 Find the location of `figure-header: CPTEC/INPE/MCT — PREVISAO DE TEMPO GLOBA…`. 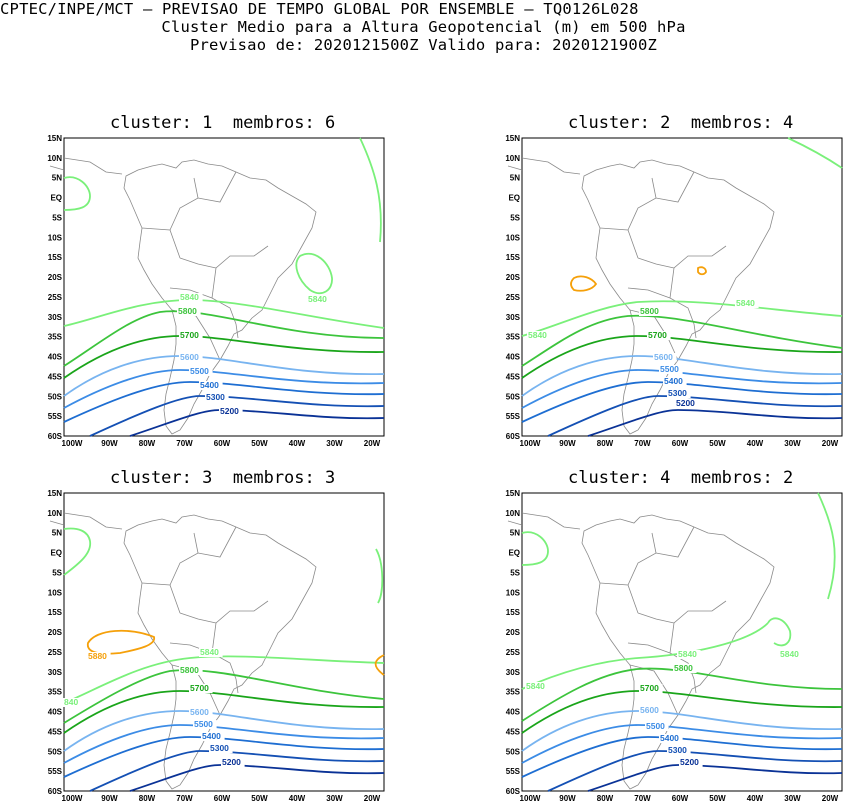

figure-header: CPTEC/INPE/MCT — PREVISAO DE TEMPO GLOBA… is located at coordinates (423, 27).